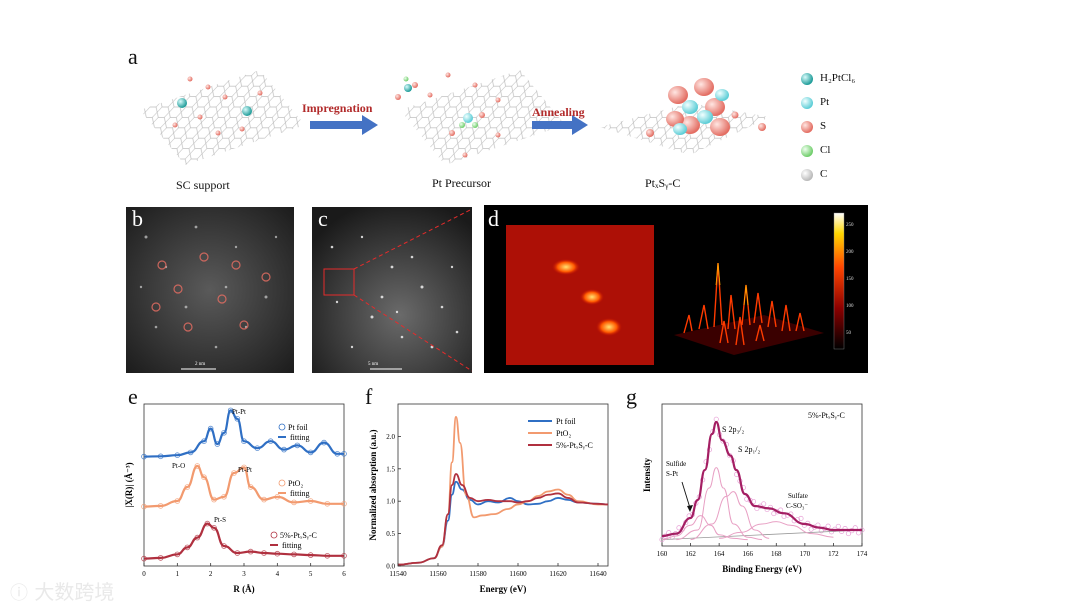 The width and height of the screenshot is (1080, 608). I want to click on legend-h2ptcl6: H₂PtCl₆, so click(838, 78).